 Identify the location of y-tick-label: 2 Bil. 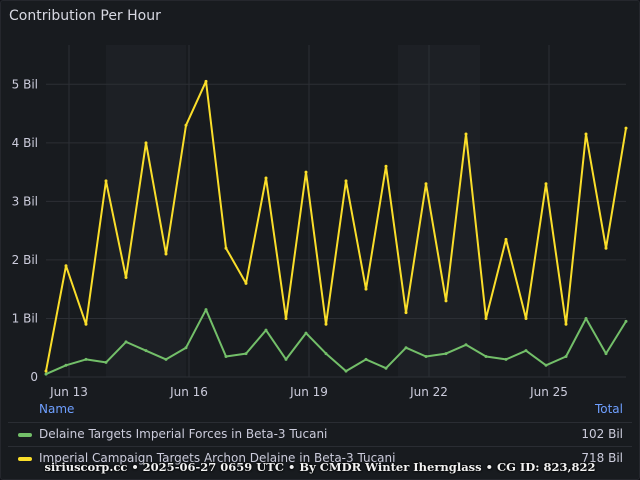
(25, 260).